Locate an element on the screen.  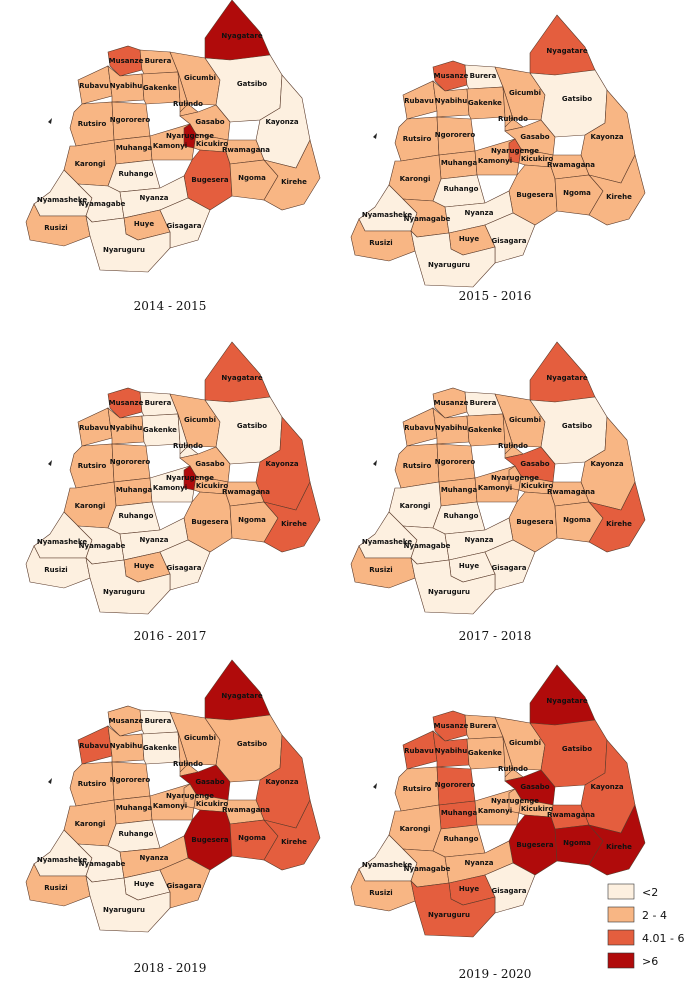
legend-label-c0: <2 is located at coordinates (650, 892).